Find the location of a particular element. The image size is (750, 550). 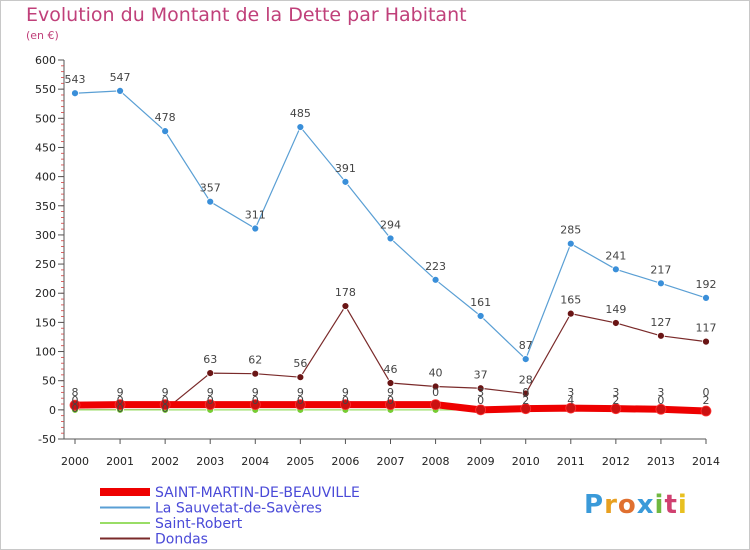

data-label: 223 is located at coordinates (435, 266).